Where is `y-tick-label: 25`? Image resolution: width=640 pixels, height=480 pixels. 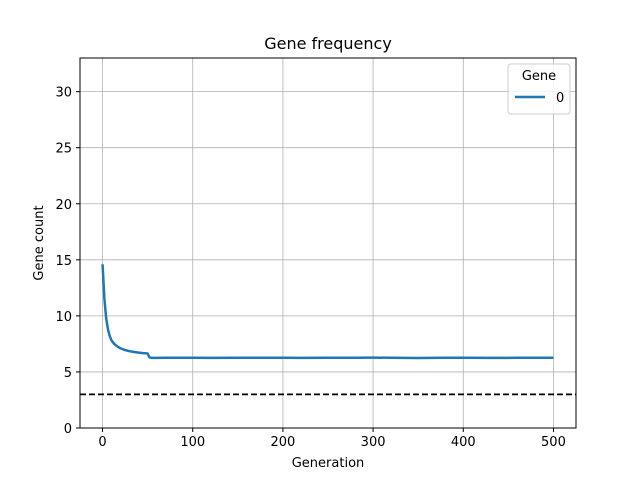
y-tick-label: 25 is located at coordinates (63, 149).